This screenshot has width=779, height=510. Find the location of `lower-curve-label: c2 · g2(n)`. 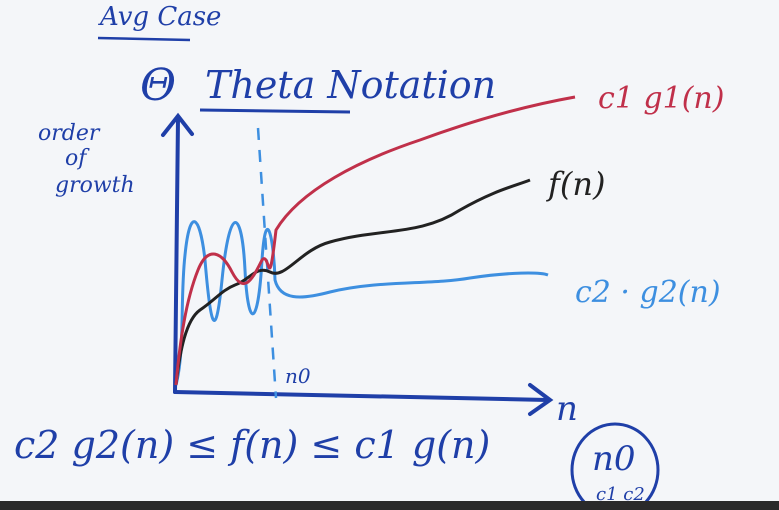

lower-curve-label: c2 · g2(n) is located at coordinates (648, 292).